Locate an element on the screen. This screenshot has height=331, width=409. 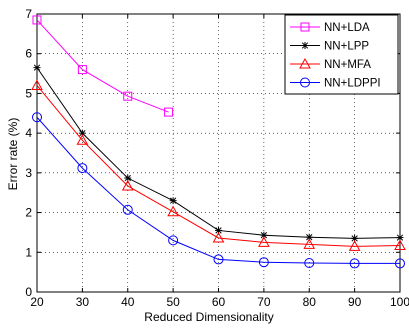
legend-entry: NN+LDA is located at coordinates (330, 28).